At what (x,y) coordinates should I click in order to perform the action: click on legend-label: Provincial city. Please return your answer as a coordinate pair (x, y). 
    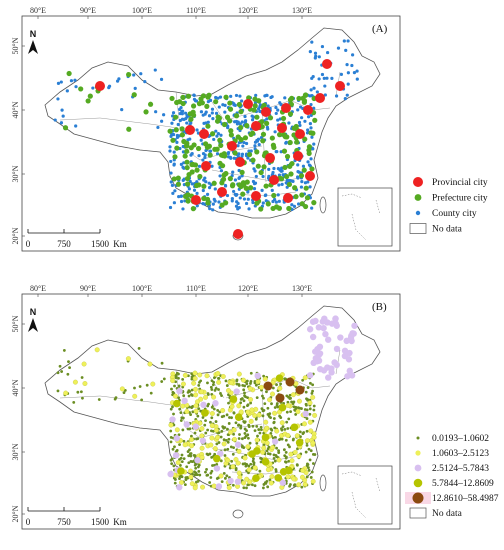
    Looking at the image, I should click on (460, 183).